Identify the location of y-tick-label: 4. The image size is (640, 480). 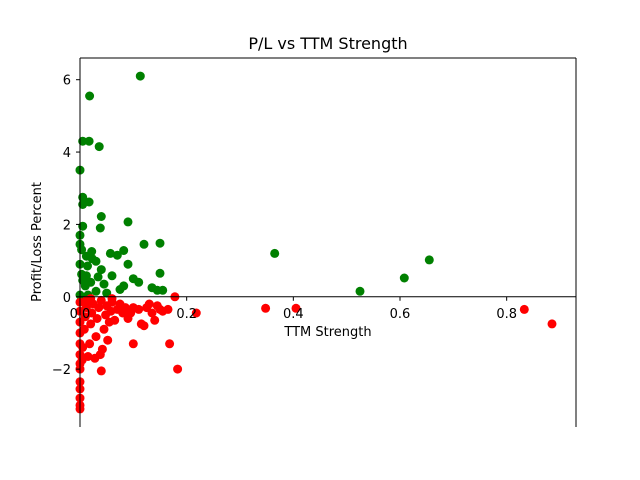
(67, 153).